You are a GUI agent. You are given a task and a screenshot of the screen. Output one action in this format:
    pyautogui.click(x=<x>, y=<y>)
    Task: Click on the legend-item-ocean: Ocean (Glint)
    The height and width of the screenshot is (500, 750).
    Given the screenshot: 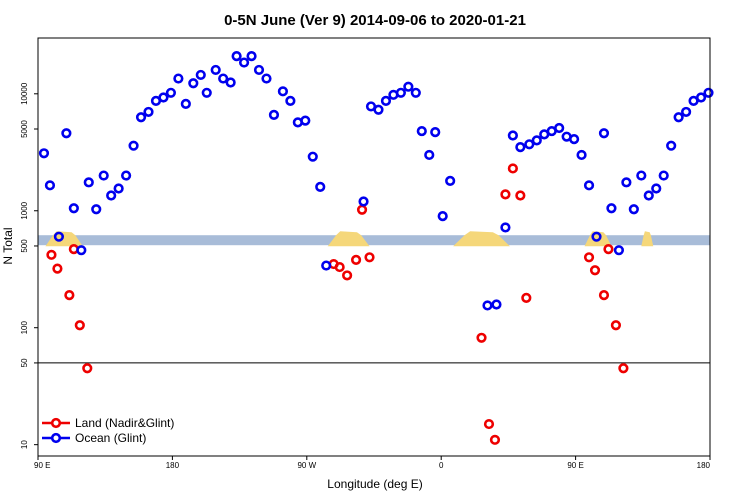 What is the action you would take?
    pyautogui.click(x=94, y=438)
    